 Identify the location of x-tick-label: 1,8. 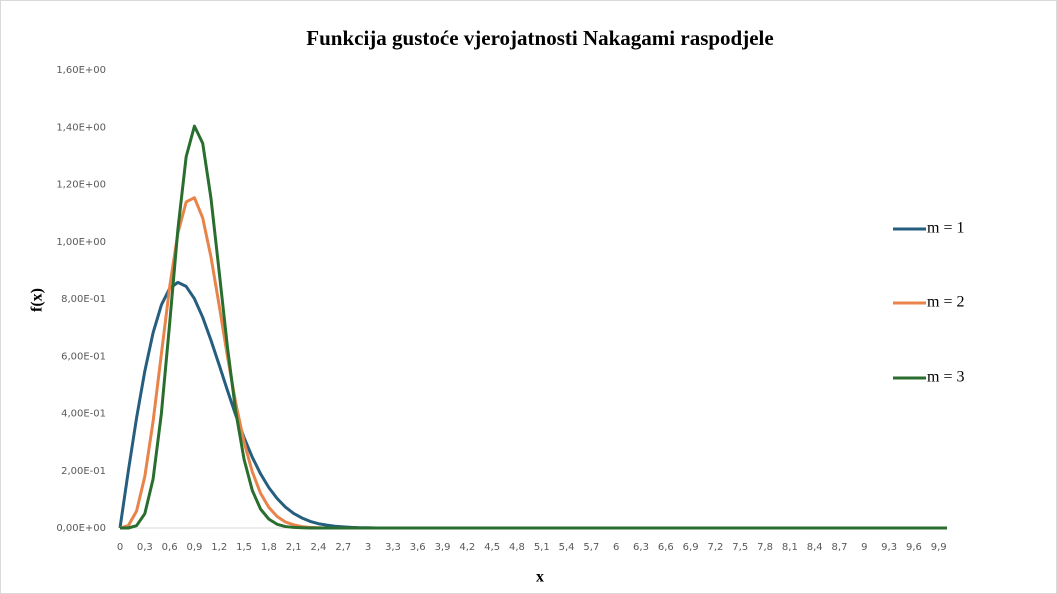
(269, 547).